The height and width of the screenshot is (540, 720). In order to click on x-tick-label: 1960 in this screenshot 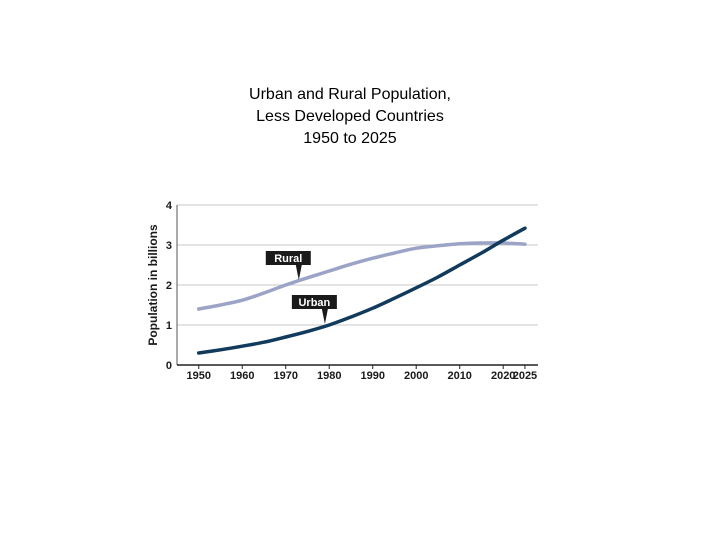, I will do `click(242, 376)`.